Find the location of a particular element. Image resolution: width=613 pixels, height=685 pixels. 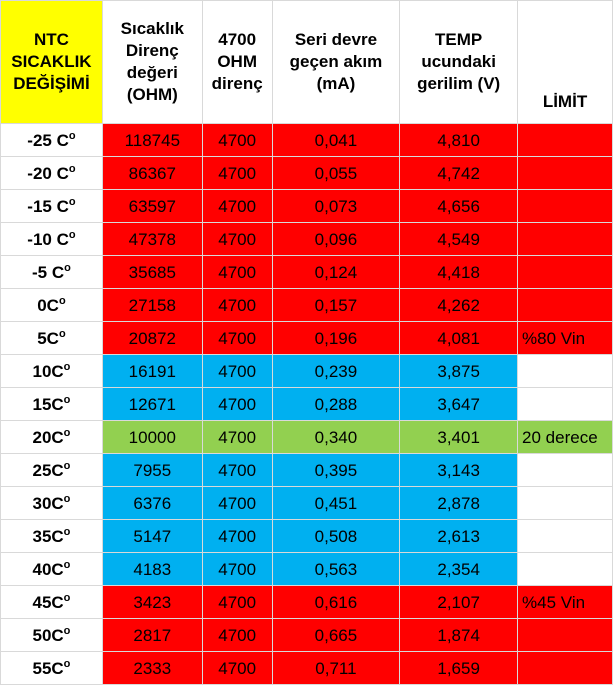

current-cell: 0,665 is located at coordinates (336, 635).